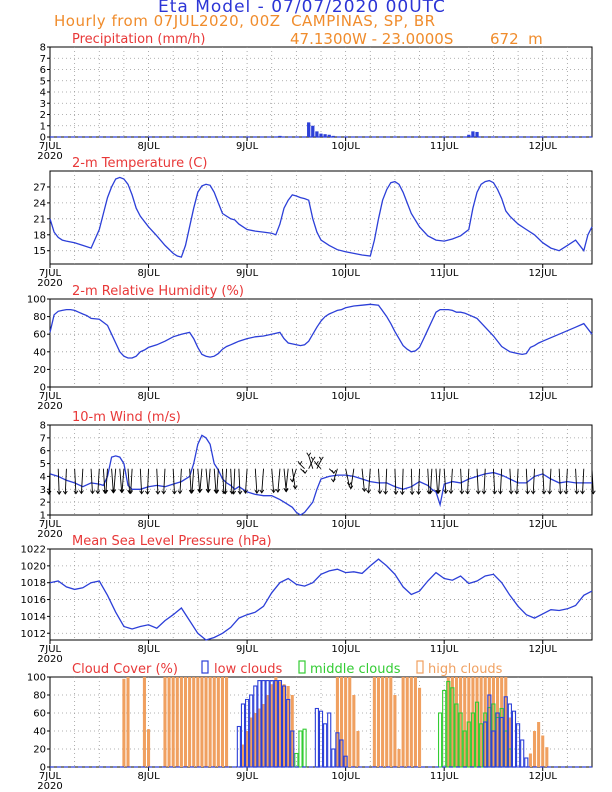 The height and width of the screenshot is (792, 612). Describe the element at coordinates (542, 396) in the screenshot. I see `humidity-xtick-label: 12JUL` at that location.